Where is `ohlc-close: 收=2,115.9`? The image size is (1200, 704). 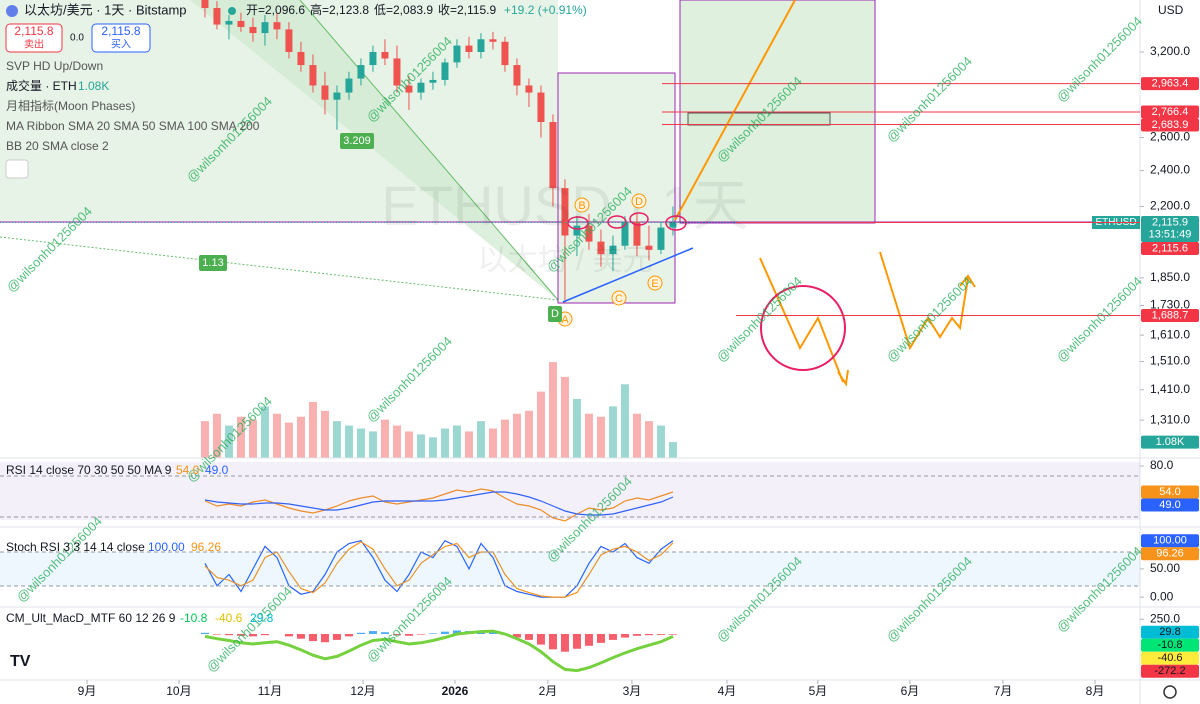 ohlc-close: 收=2,115.9 is located at coordinates (467, 10).